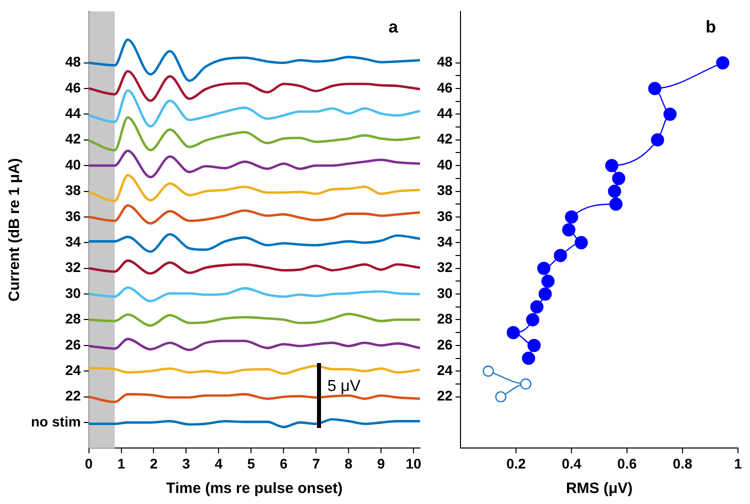  What do you see at coordinates (682, 463) in the screenshot?
I see `x-tick-label: 0.8` at bounding box center [682, 463].